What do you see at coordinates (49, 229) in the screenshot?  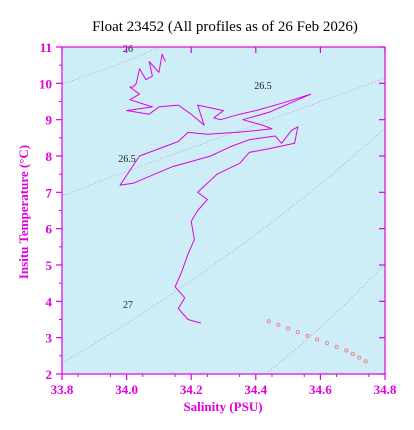 I see `y-tick-label-4: 6` at bounding box center [49, 229].